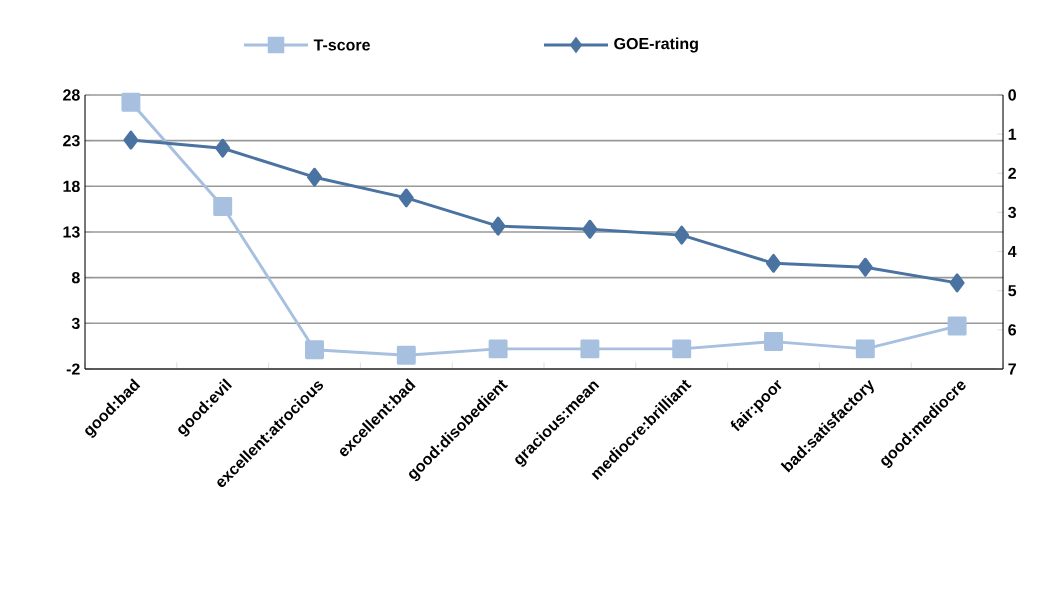  What do you see at coordinates (1012, 134) in the screenshot?
I see `y2-tick-label: 1` at bounding box center [1012, 134].